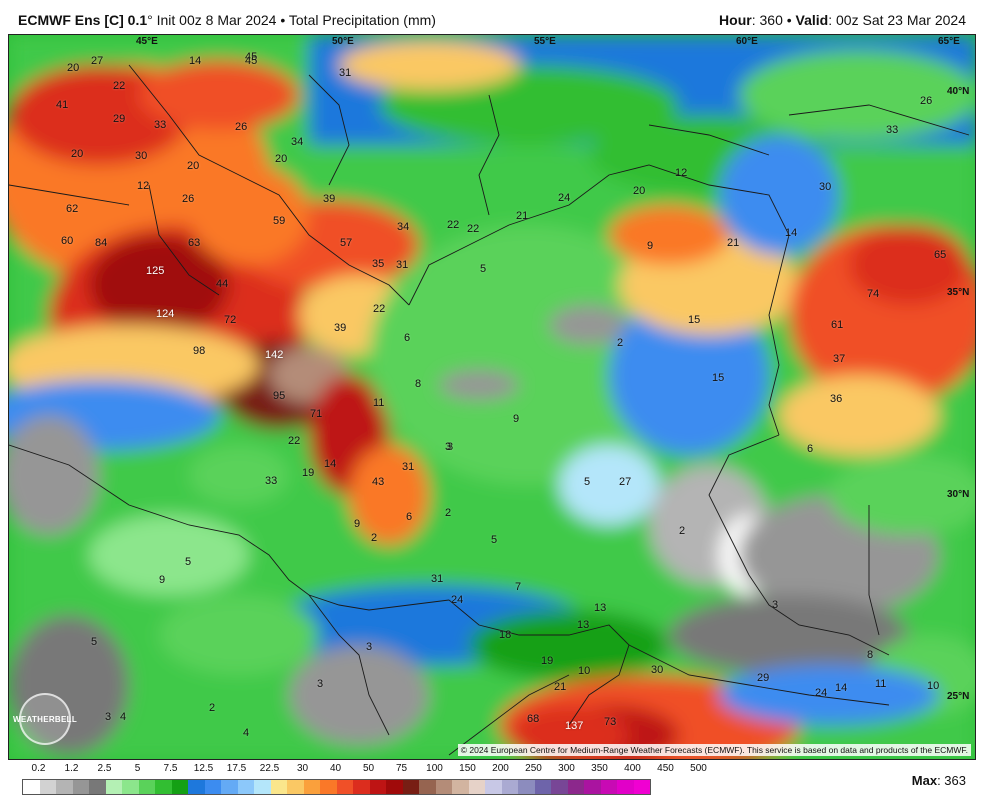 The image size is (984, 808). Describe the element at coordinates (773, 20) in the screenshot. I see `hour-value: : 360 •` at that location.